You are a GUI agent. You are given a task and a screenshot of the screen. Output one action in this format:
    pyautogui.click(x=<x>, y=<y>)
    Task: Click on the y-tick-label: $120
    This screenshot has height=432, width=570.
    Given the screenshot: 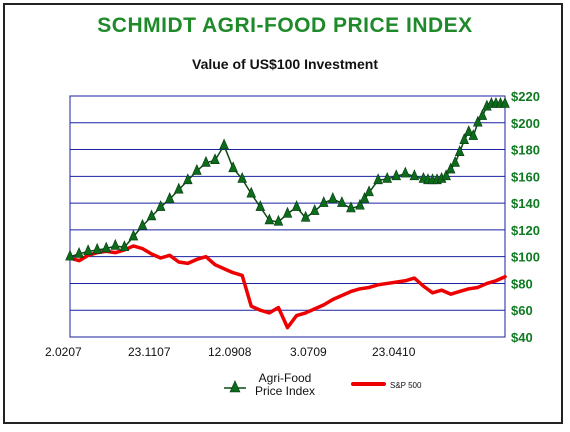 What is the action you would take?
    pyautogui.click(x=525, y=230)
    